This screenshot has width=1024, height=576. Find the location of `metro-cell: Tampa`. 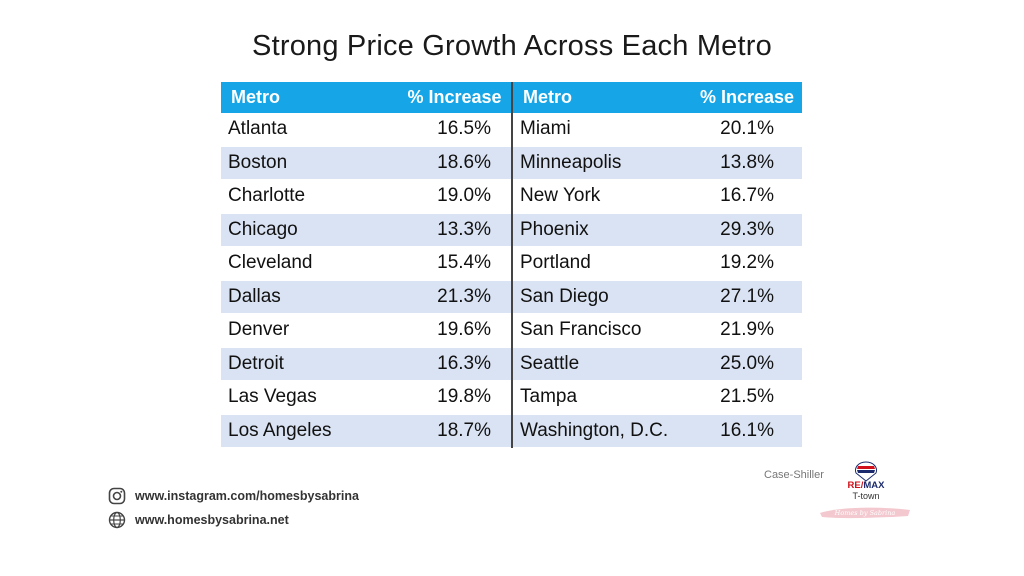

metro-cell: Tampa is located at coordinates (601, 397).